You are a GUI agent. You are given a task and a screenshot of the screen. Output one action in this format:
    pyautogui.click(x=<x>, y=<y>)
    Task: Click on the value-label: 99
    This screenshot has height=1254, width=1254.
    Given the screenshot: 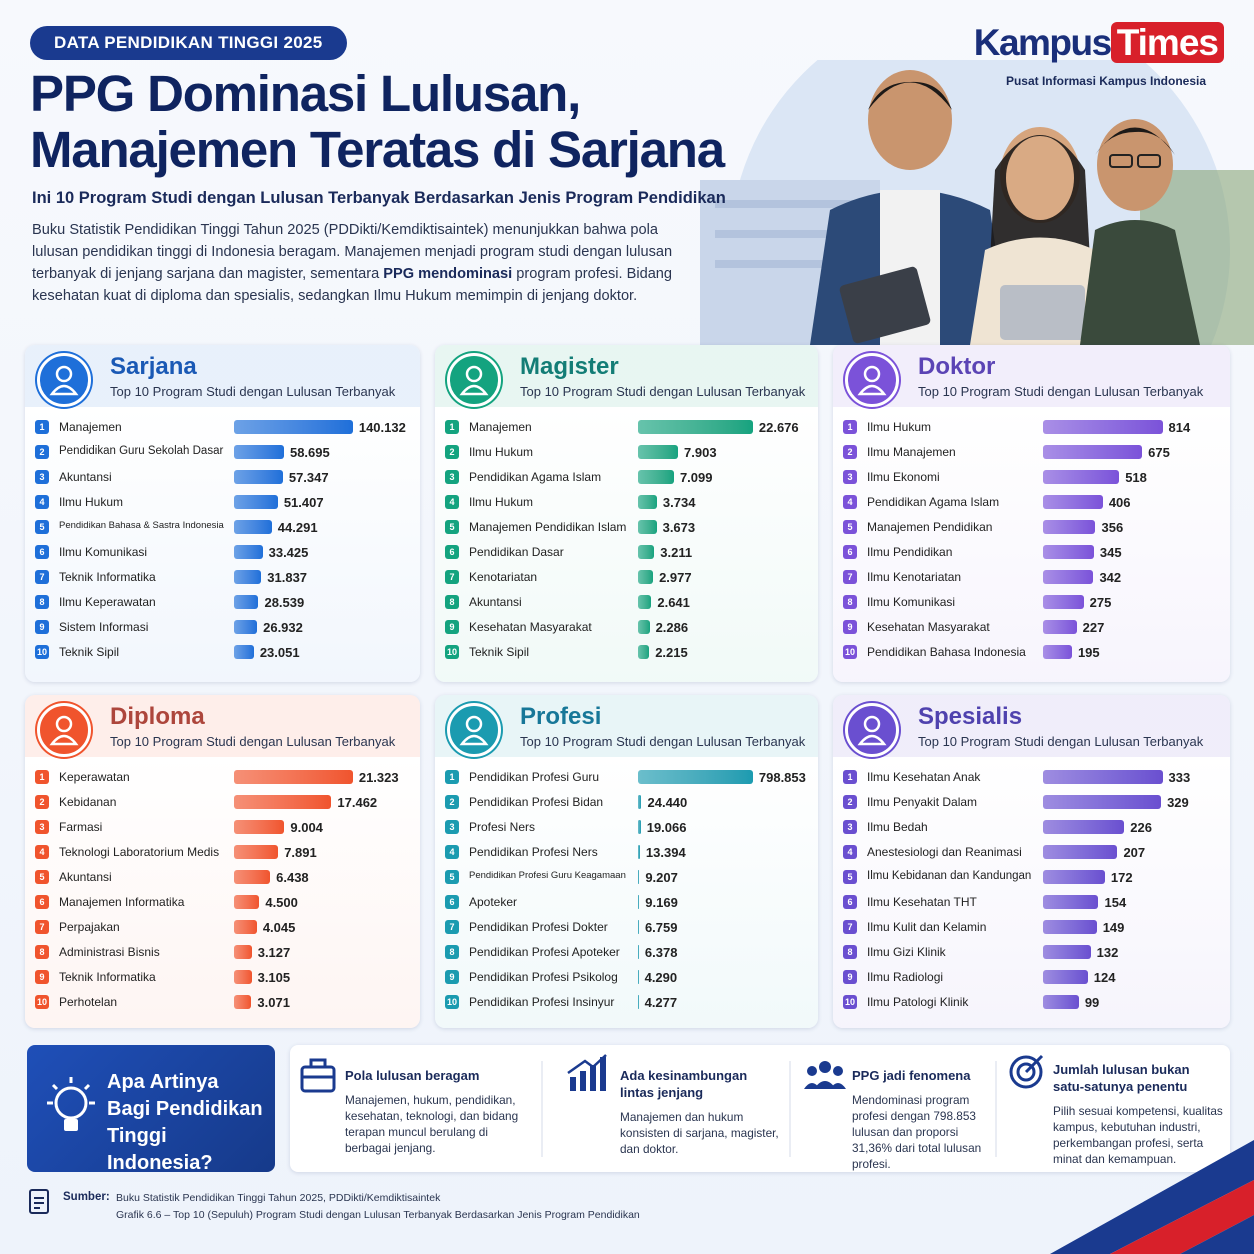 What is the action you would take?
    pyautogui.click(x=1092, y=1002)
    